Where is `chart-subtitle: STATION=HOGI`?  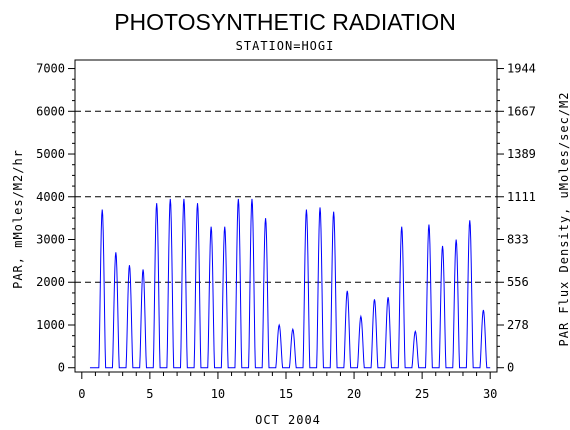 chart-subtitle: STATION=HOGI is located at coordinates (285, 46).